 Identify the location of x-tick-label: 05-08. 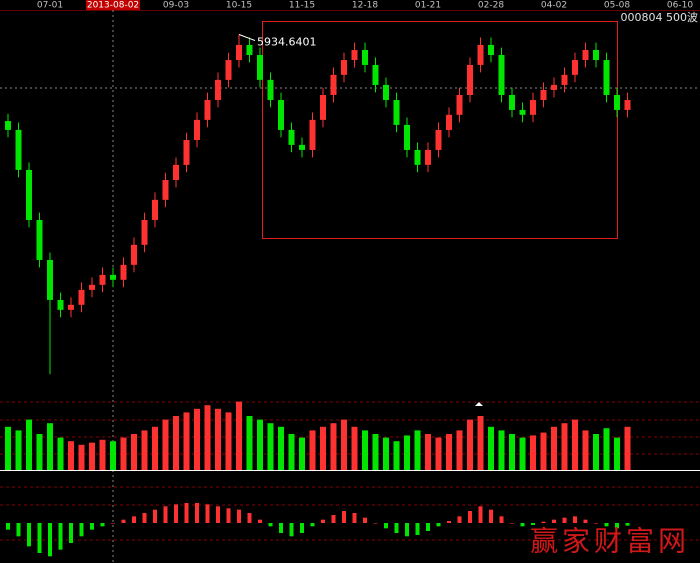
(617, 6).